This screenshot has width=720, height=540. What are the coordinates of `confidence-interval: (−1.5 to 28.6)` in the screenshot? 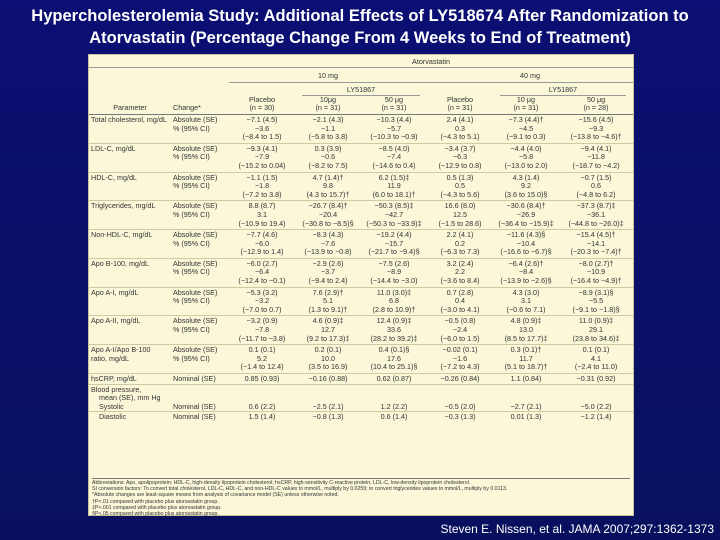 It's located at (460, 223).